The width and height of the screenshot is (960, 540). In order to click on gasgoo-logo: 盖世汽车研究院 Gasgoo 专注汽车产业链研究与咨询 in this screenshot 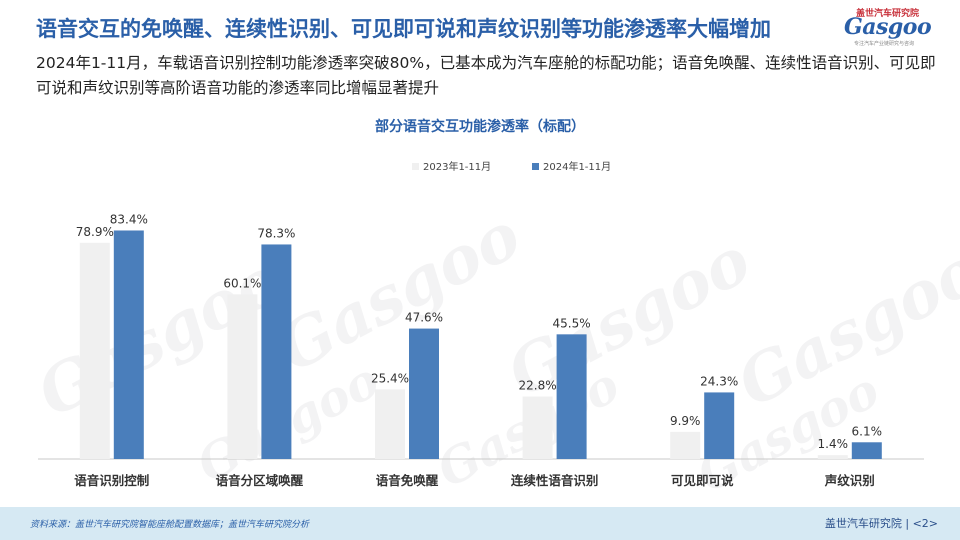, I will do `click(887, 27)`.